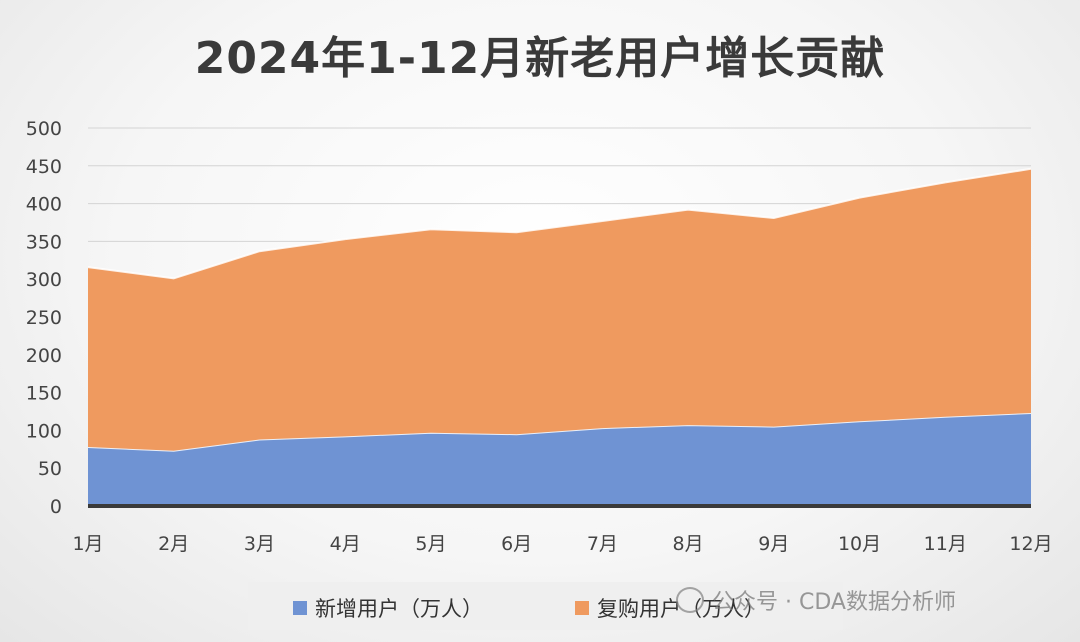 The width and height of the screenshot is (1080, 642). Describe the element at coordinates (300, 608) in the screenshot. I see `legend-swatch-new-users` at that location.